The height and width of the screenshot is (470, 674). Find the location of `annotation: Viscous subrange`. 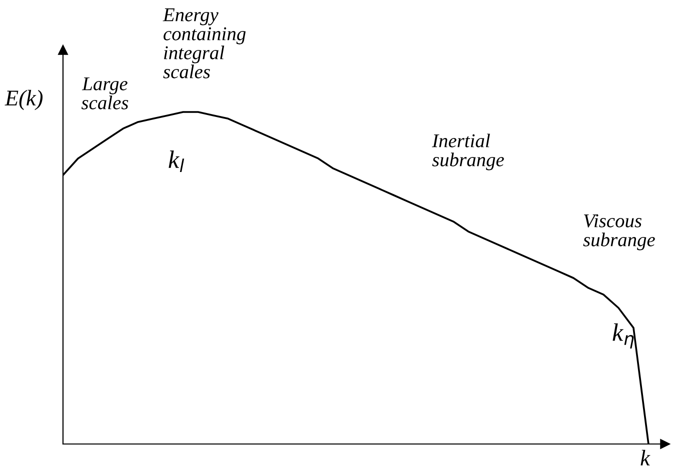

annotation: Viscous subrange is located at coordinates (619, 232).